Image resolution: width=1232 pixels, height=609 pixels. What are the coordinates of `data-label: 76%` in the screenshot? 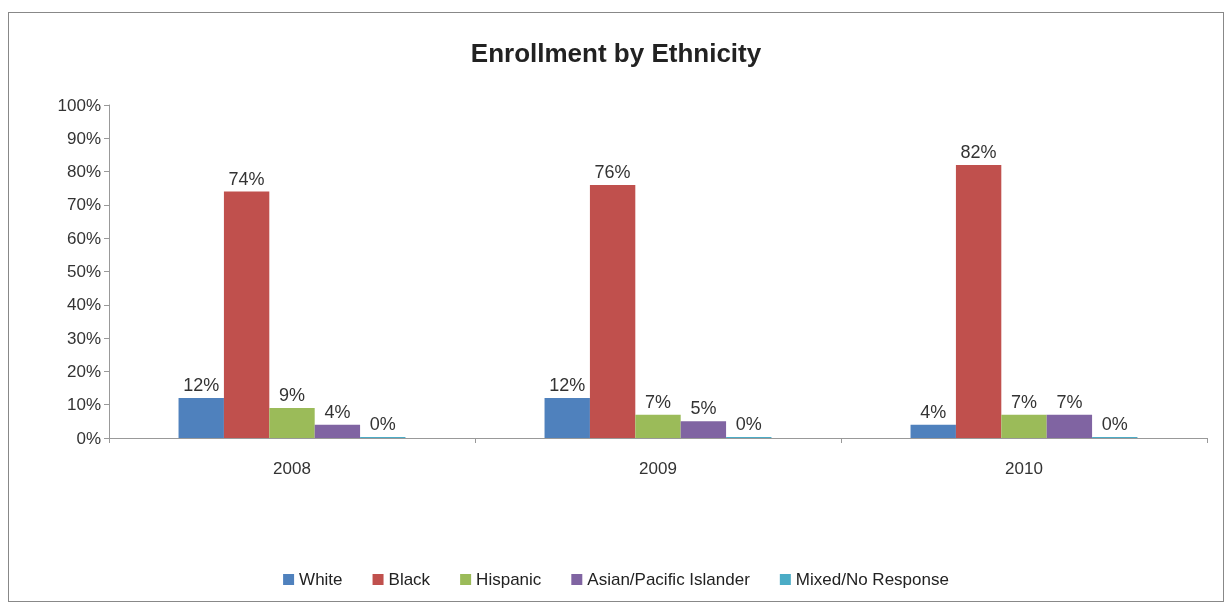 It's located at (612, 171).